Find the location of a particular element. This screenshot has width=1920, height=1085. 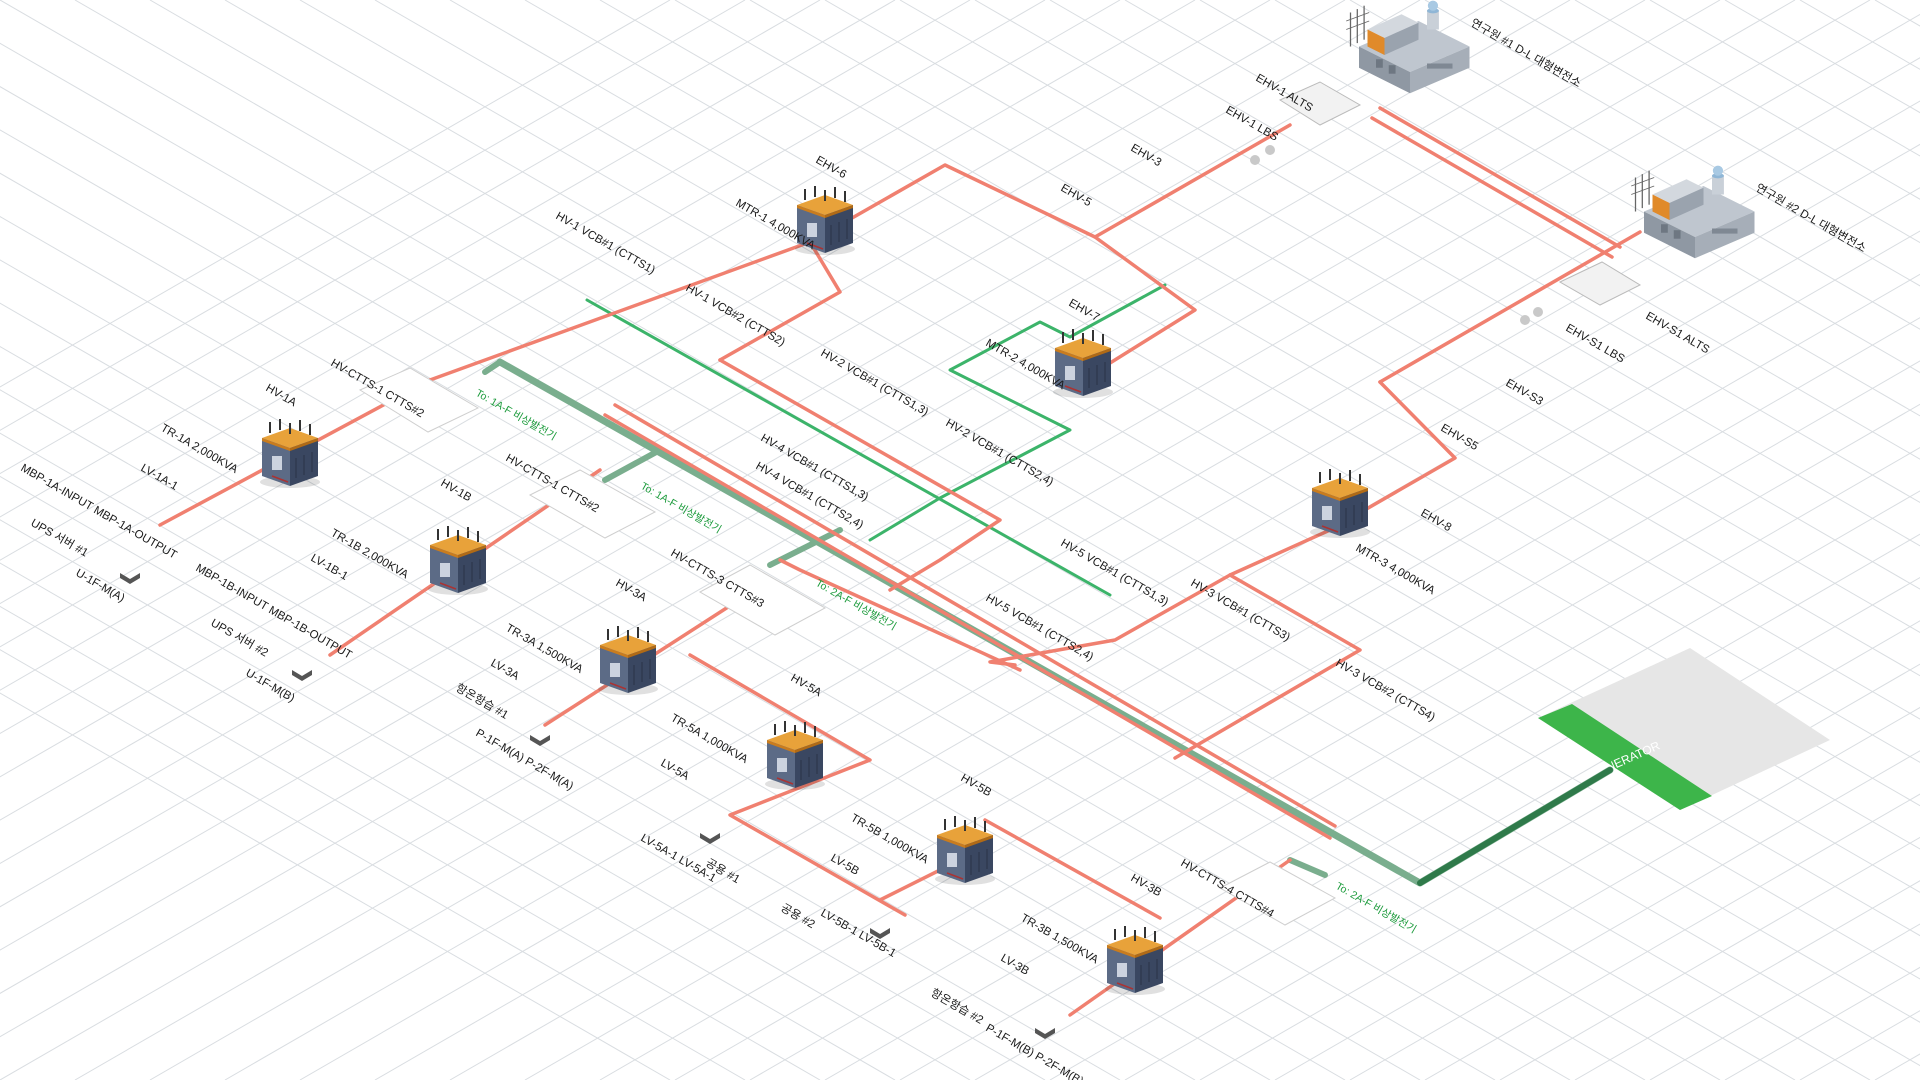

ehv7-label: EHV-7 is located at coordinates (1084, 310).